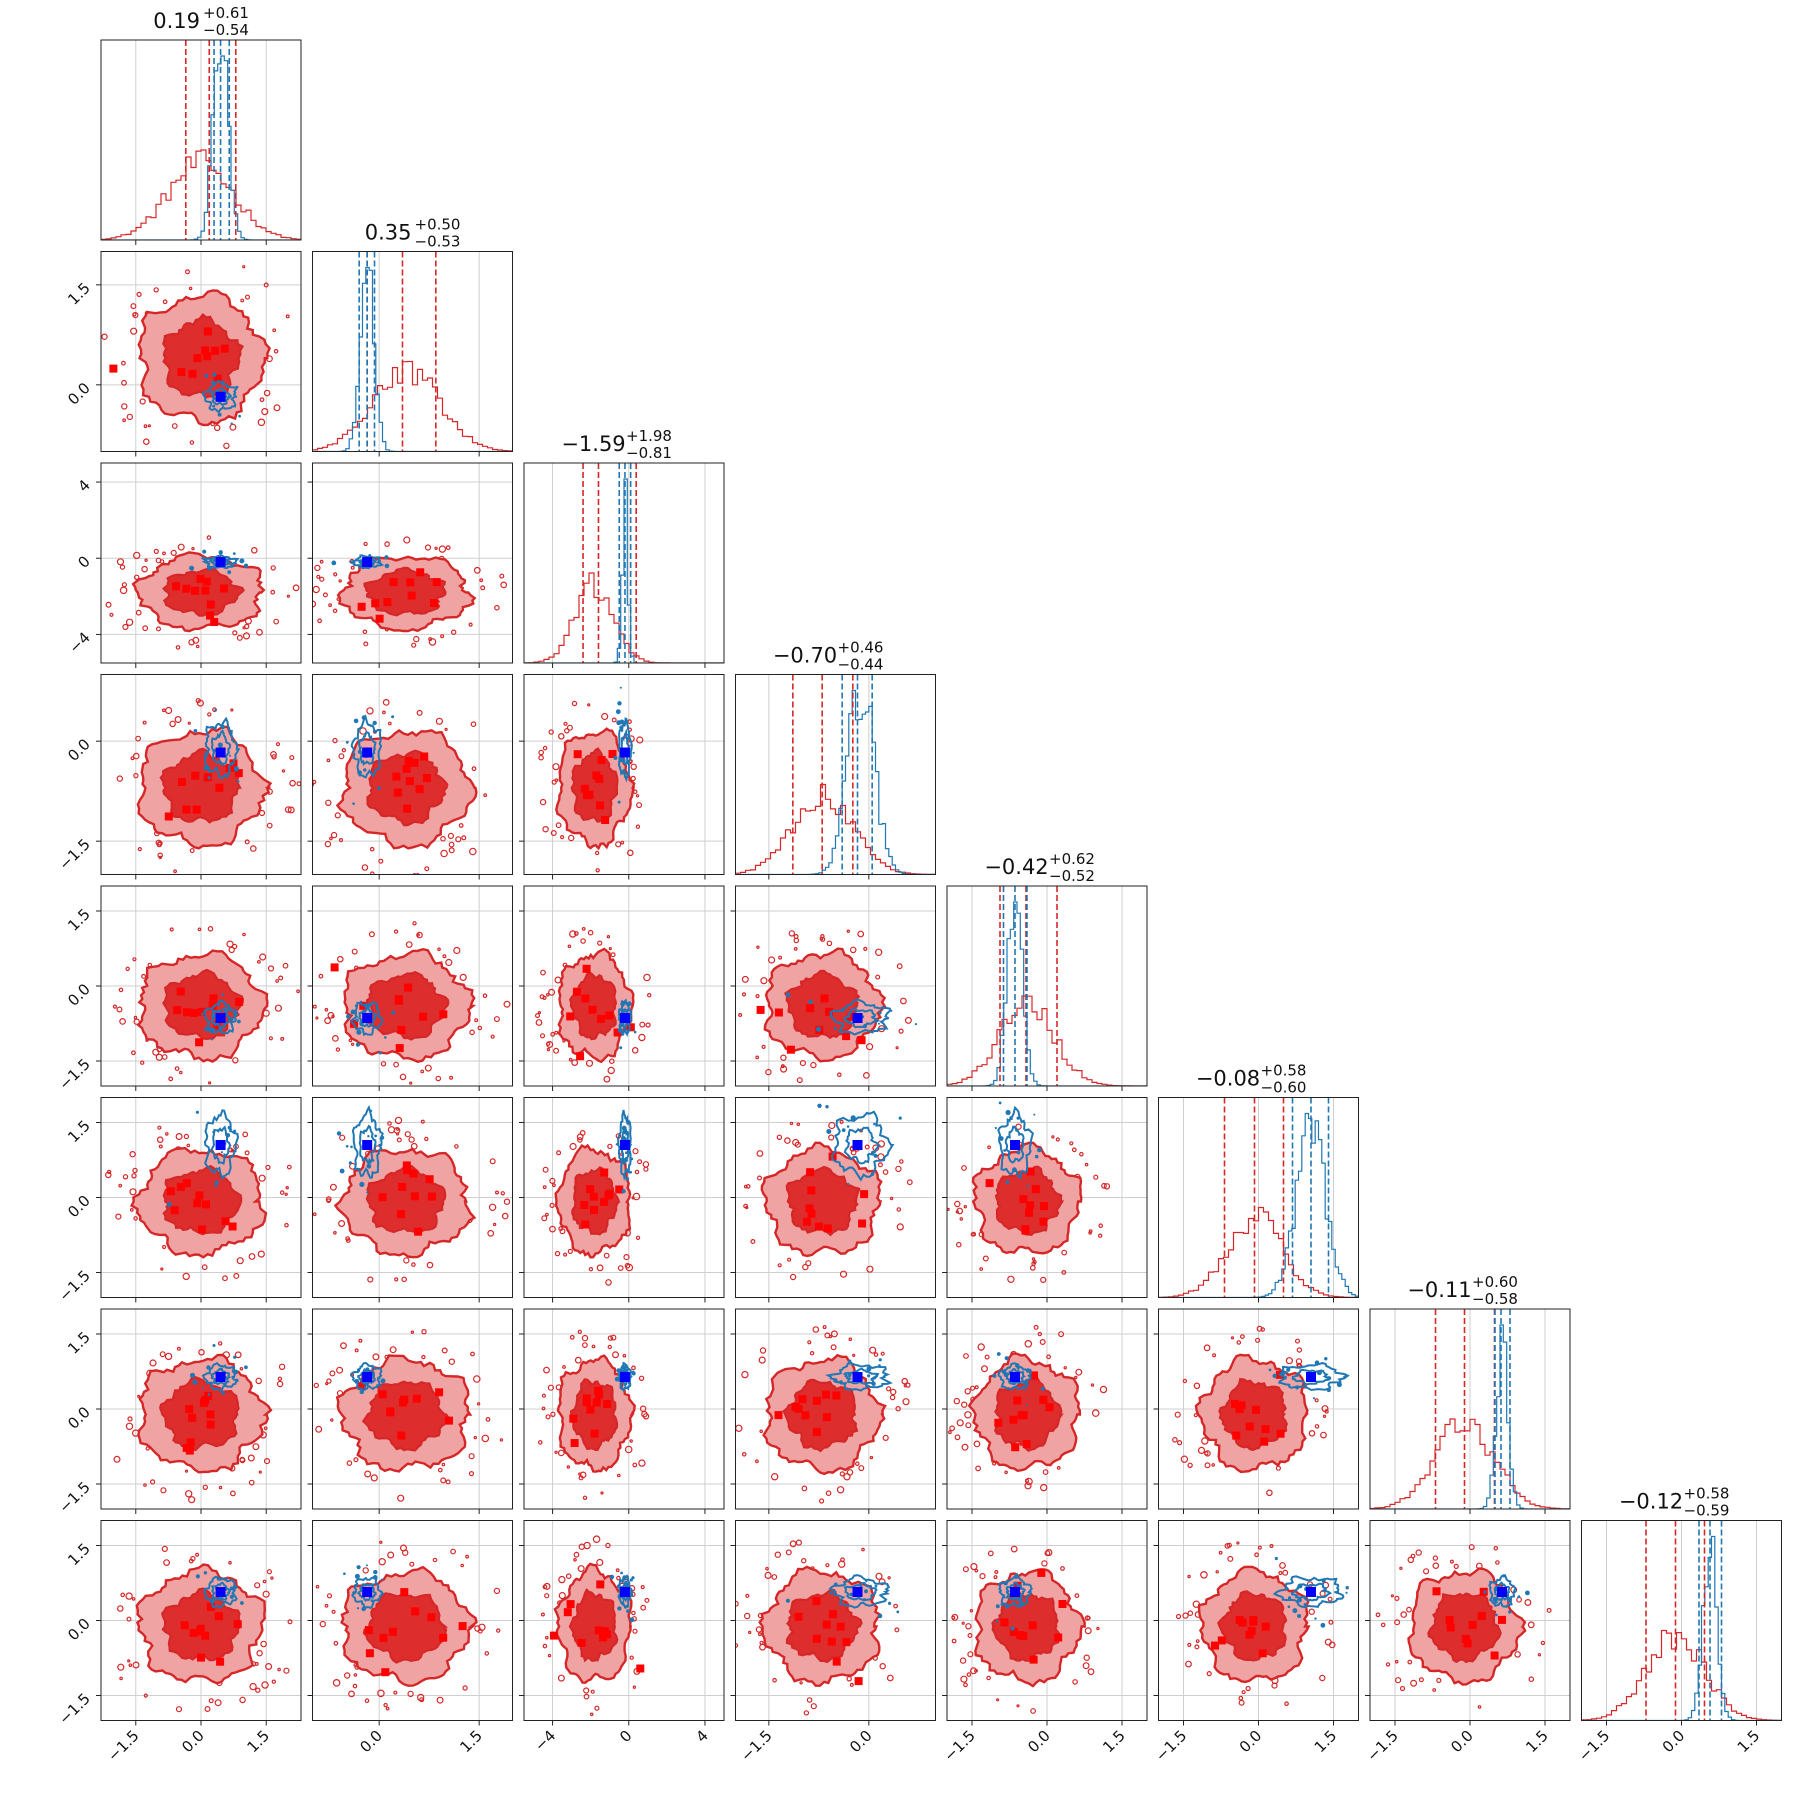 Image resolution: width=1809 pixels, height=1809 pixels. I want to click on panel-frame, so click(1681, 1620).